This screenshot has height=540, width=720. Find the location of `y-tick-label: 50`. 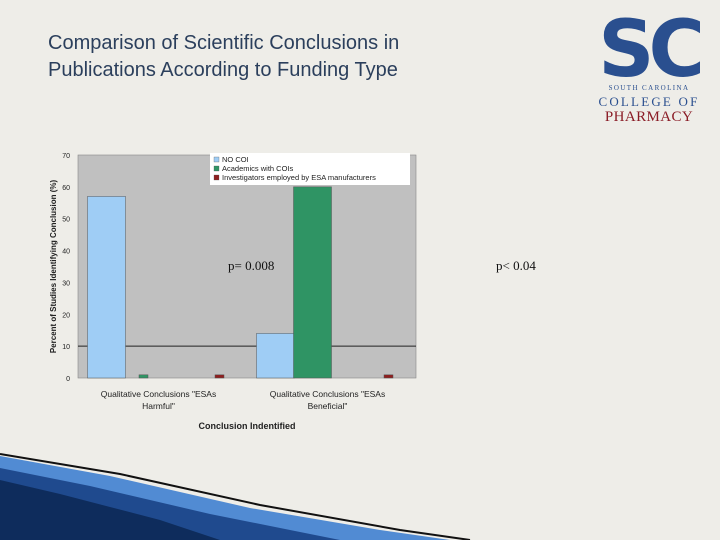

y-tick-label: 50 is located at coordinates (66, 220).